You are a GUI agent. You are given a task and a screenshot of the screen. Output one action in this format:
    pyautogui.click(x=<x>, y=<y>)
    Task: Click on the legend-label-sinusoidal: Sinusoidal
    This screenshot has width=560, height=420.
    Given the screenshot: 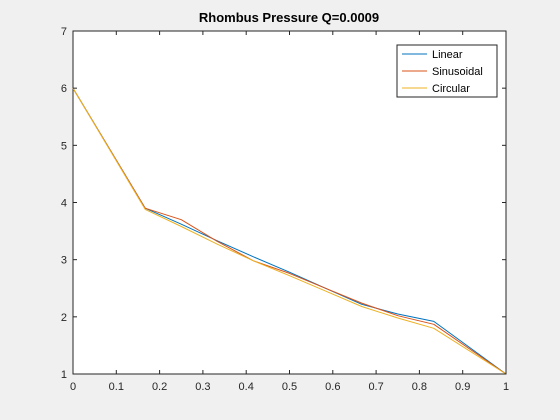 What is the action you would take?
    pyautogui.click(x=457, y=72)
    